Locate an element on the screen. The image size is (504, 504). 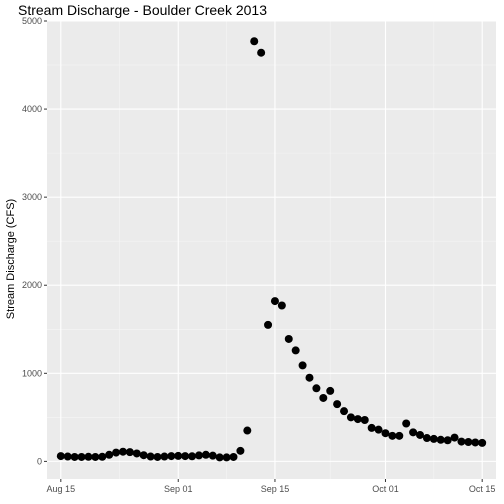
y-tick-label: 4000 is located at coordinates (32, 109).